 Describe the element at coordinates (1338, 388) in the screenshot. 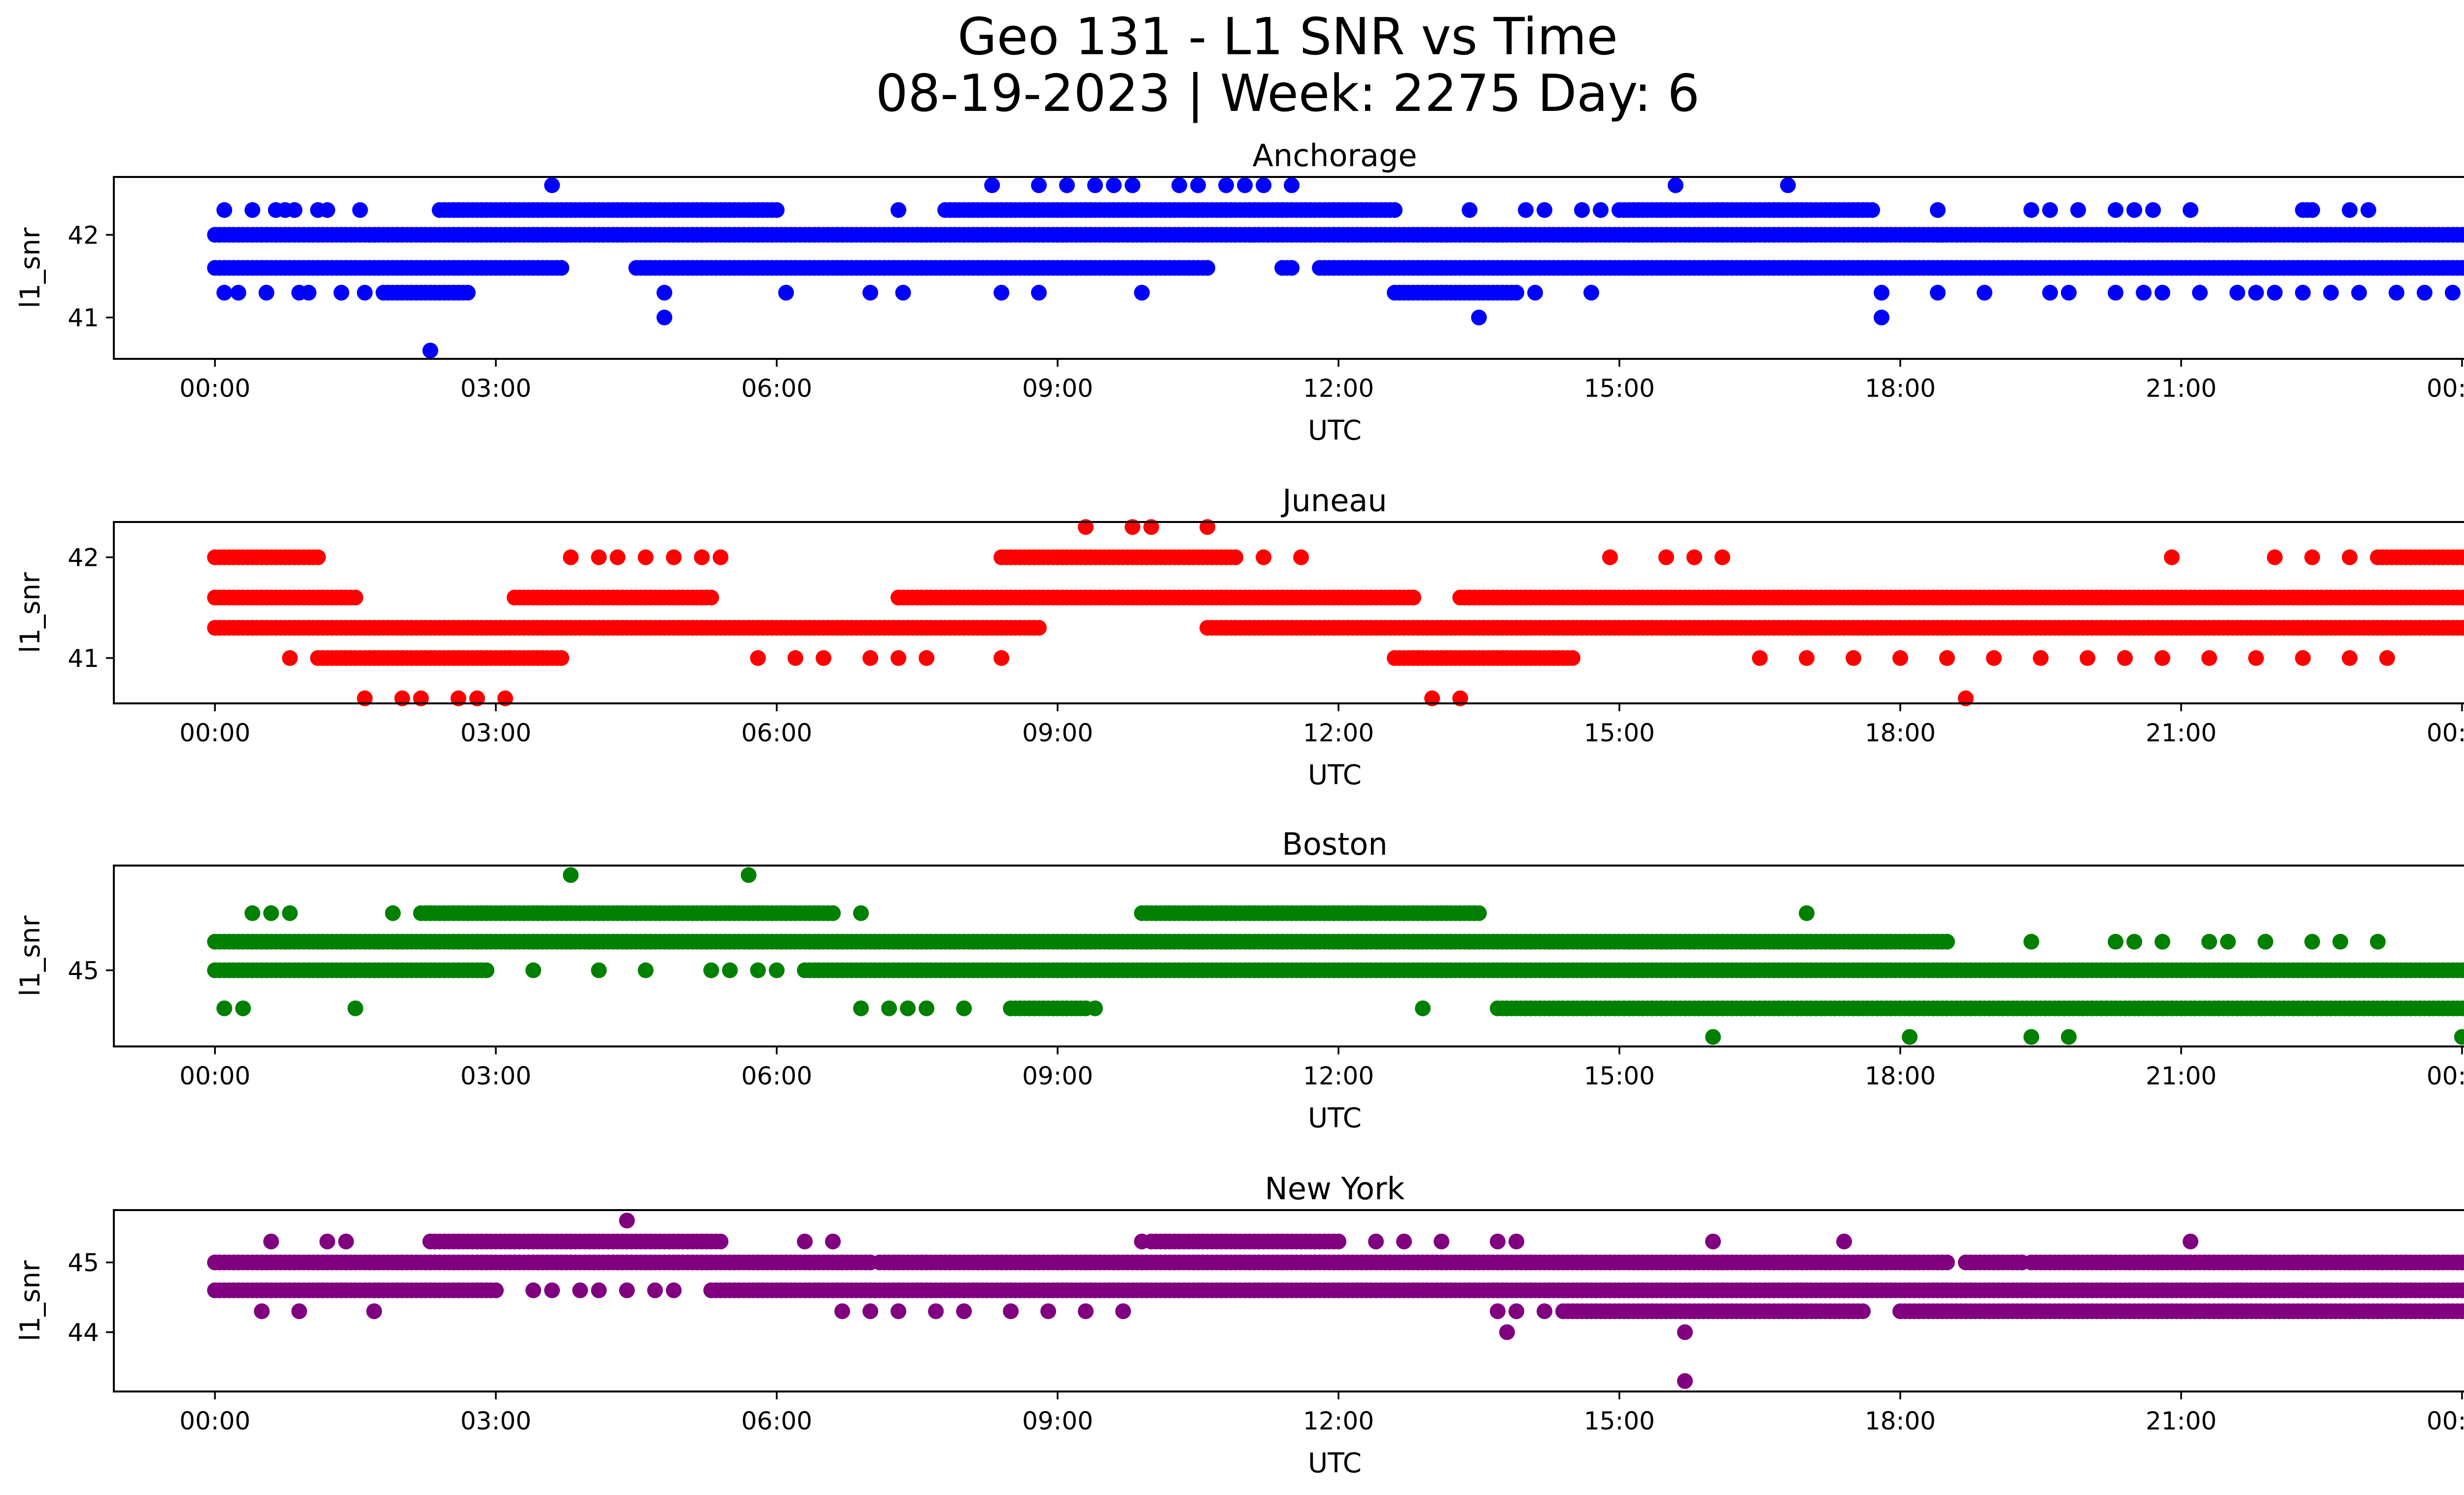

I see `x-tick-label: 12:00` at that location.